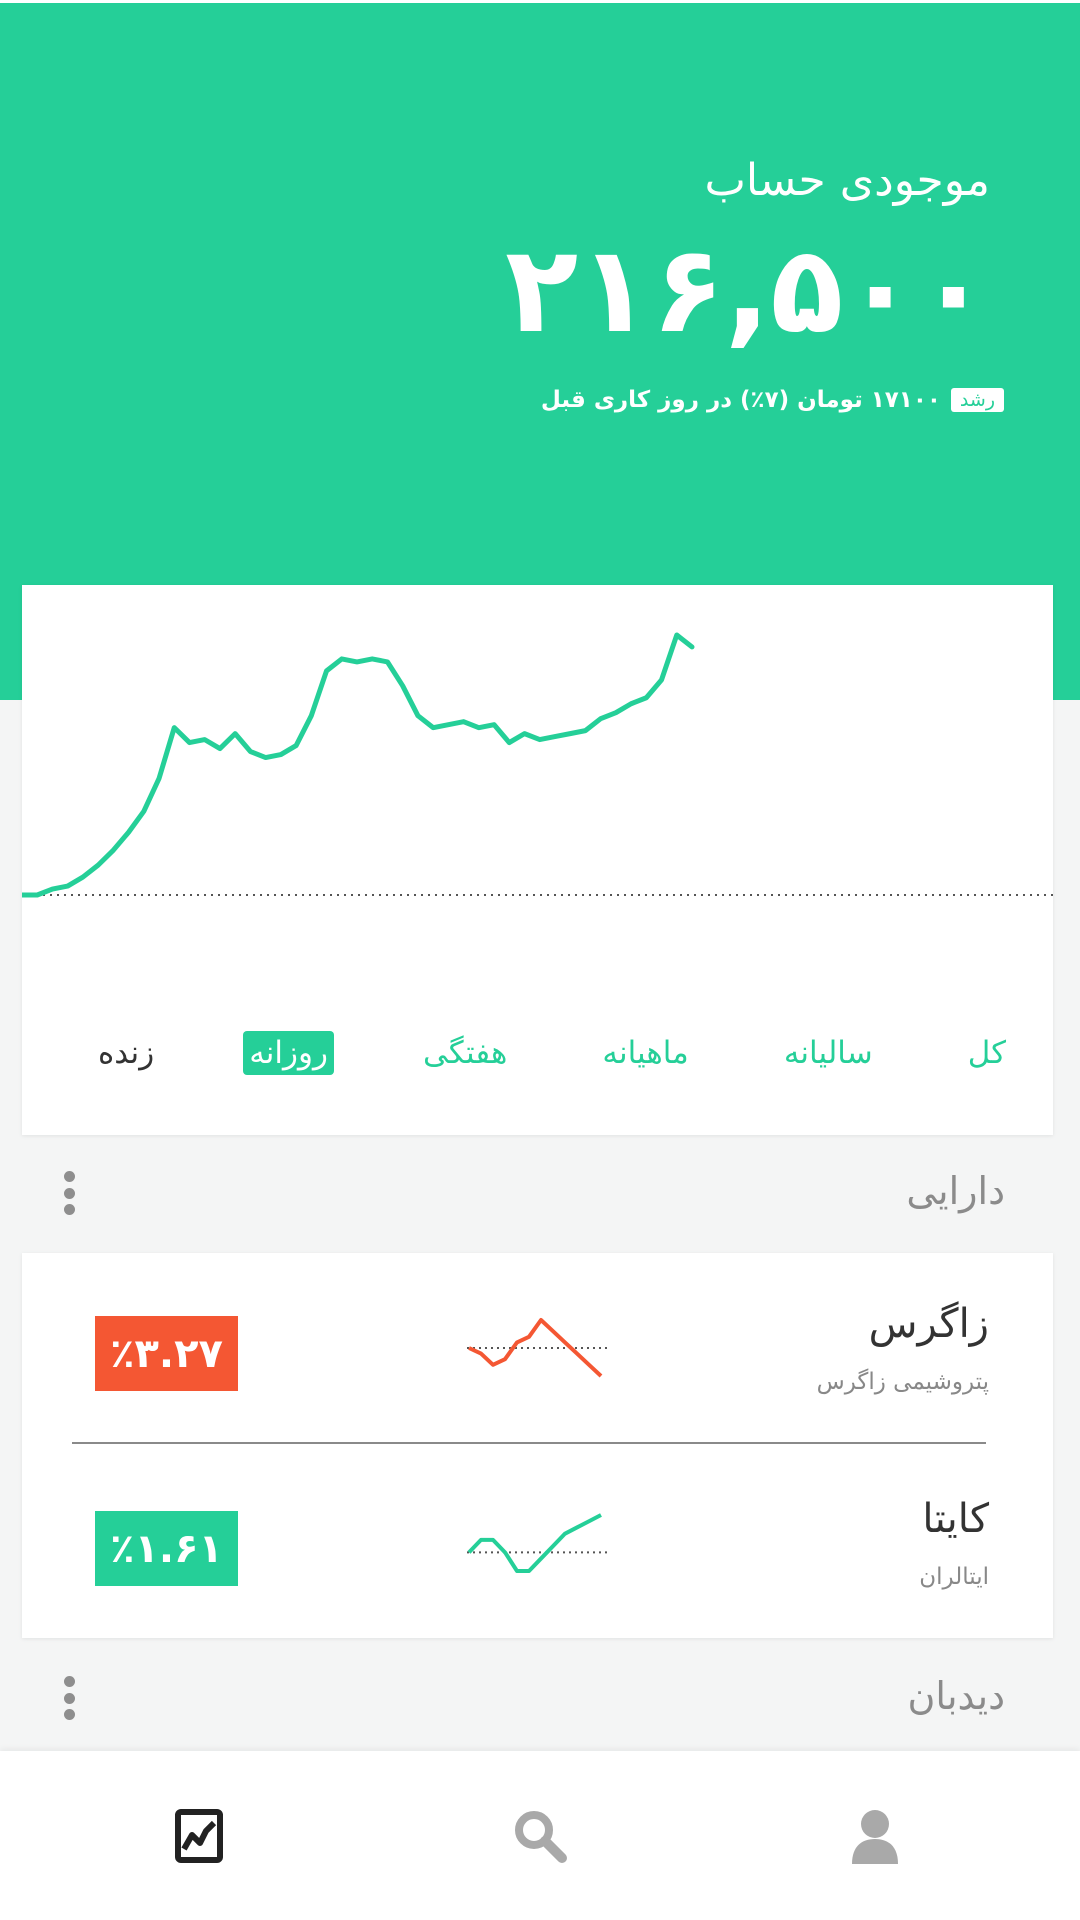 This screenshot has width=1080, height=1920. What do you see at coordinates (126, 1053) in the screenshot?
I see `tab-live: زنده` at bounding box center [126, 1053].